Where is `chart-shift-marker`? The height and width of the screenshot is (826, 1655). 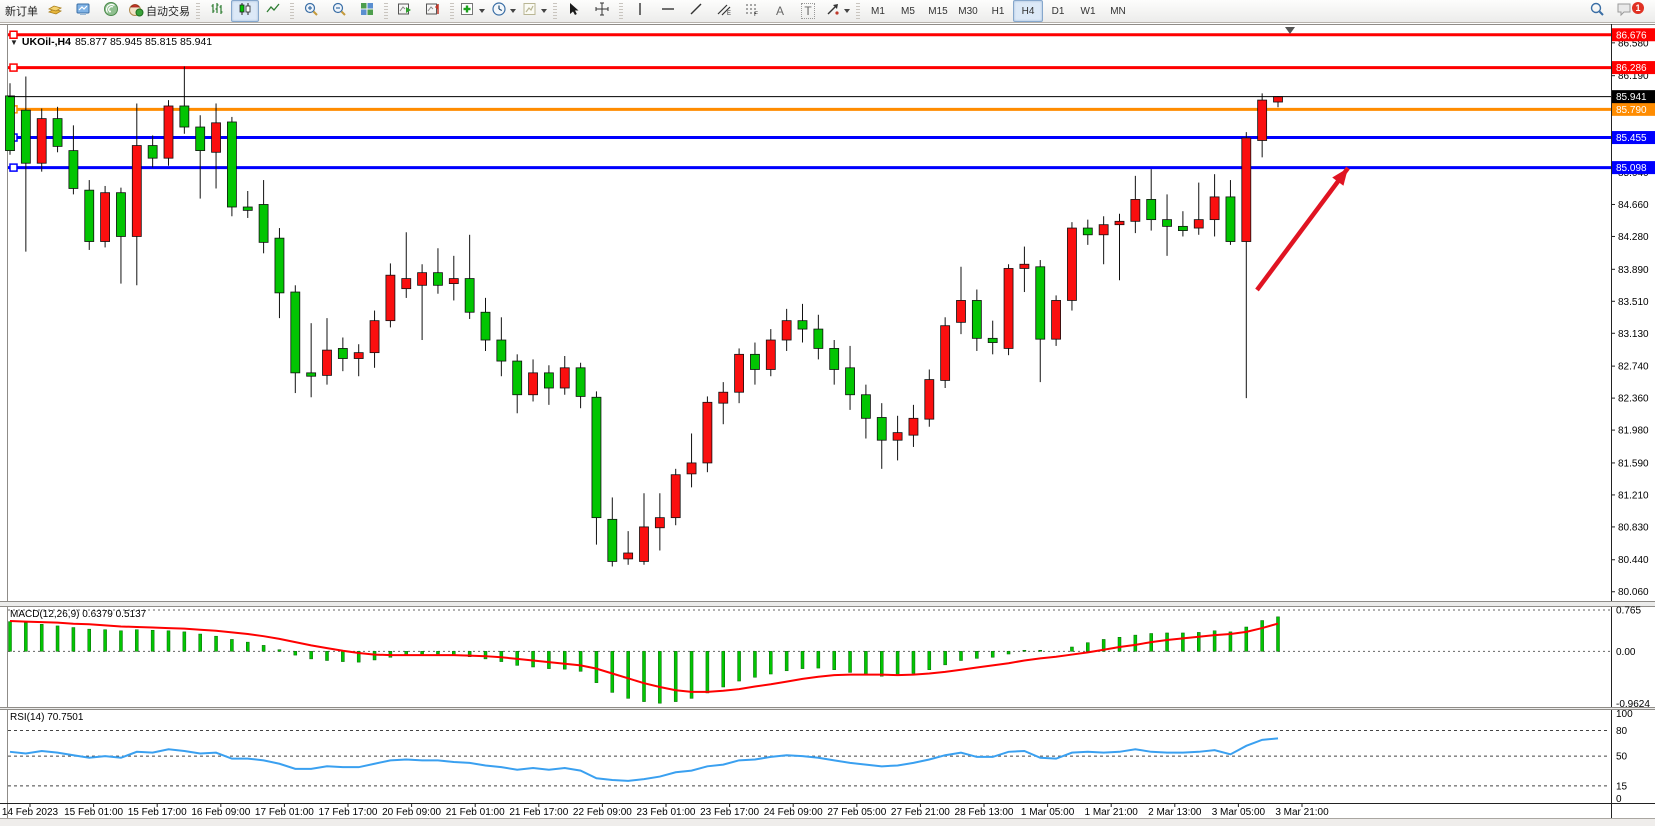
chart-shift-marker is located at coordinates (1290, 30).